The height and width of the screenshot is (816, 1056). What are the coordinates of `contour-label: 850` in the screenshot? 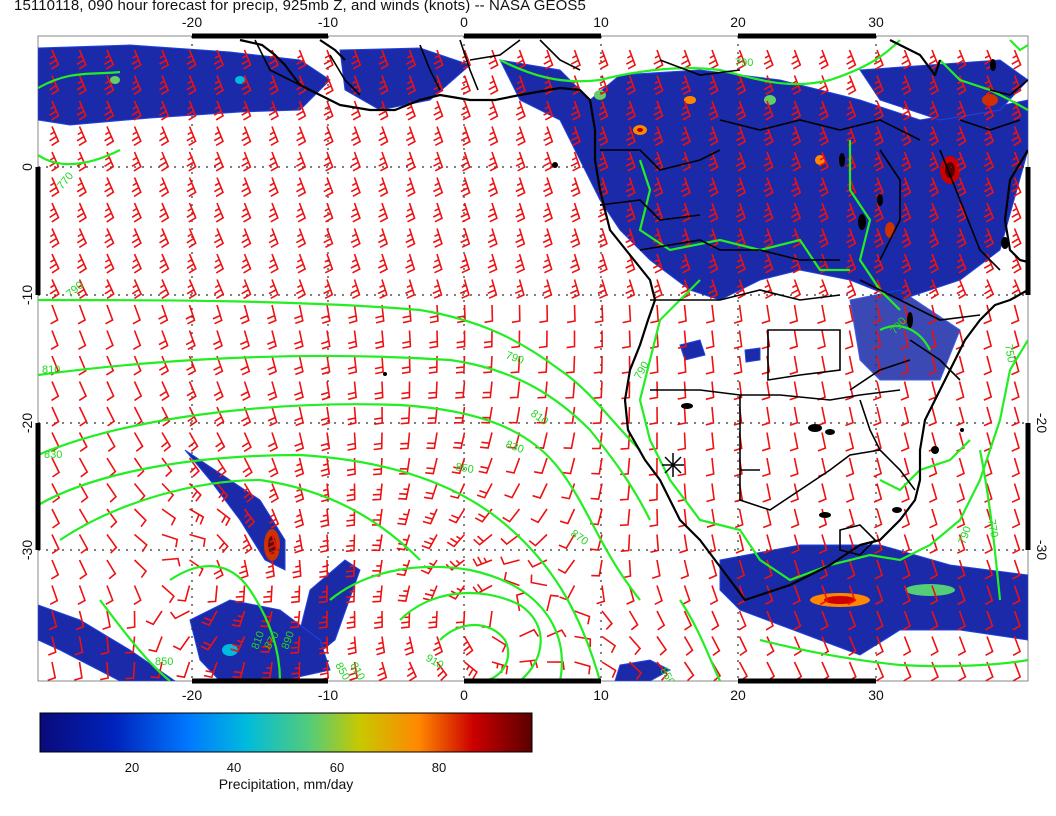 It's located at (464, 468).